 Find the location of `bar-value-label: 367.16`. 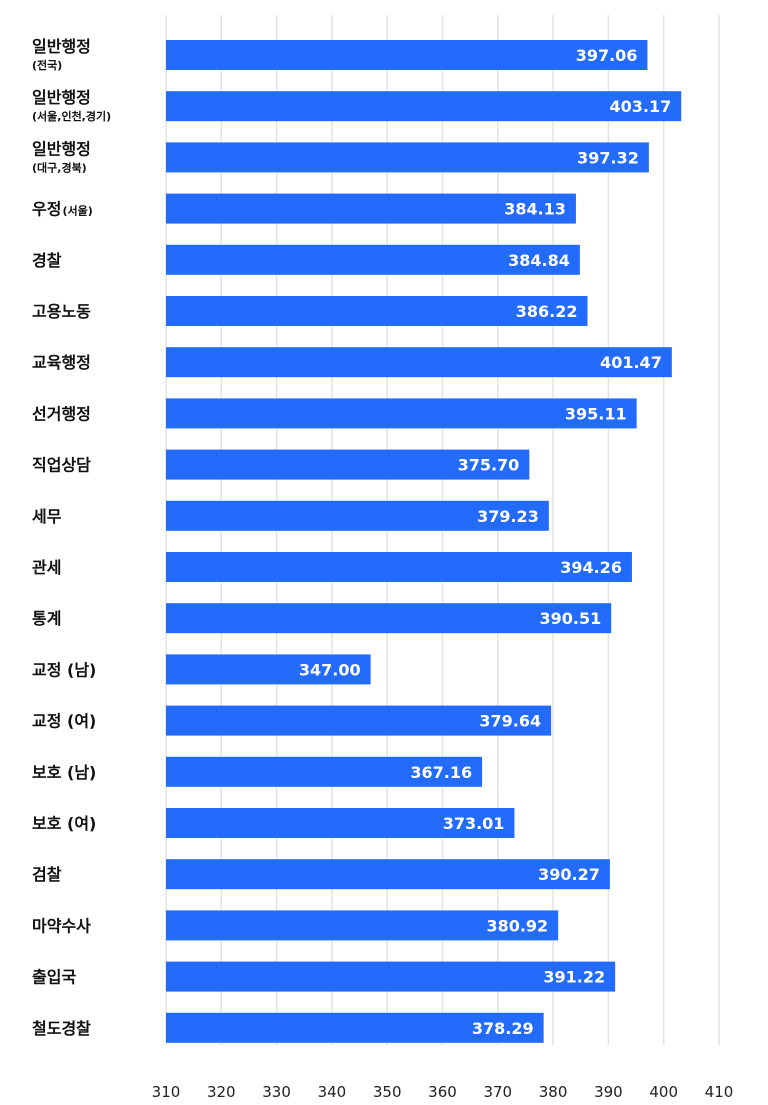

bar-value-label: 367.16 is located at coordinates (441, 772).